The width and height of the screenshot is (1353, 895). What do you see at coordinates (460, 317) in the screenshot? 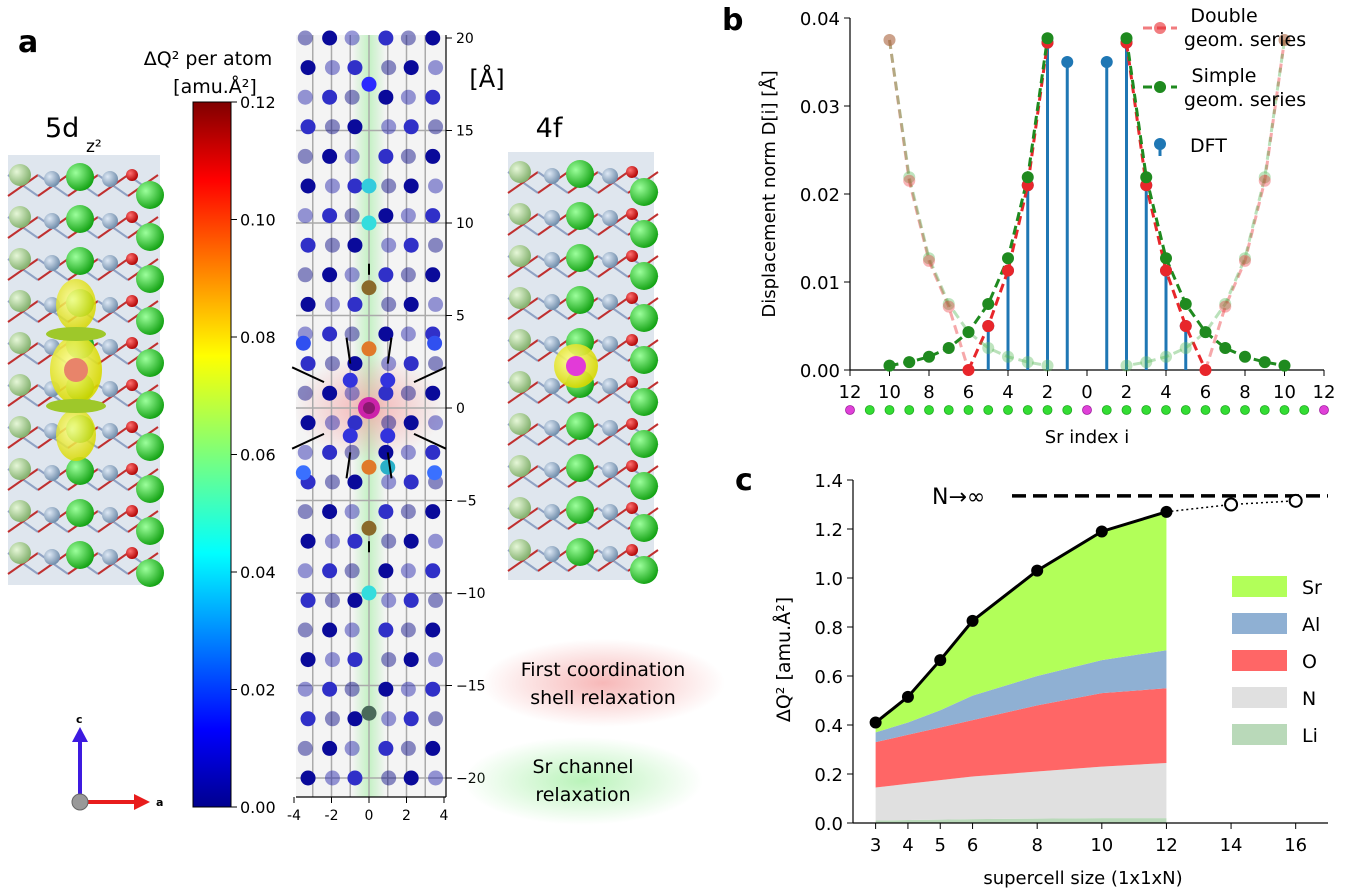
I see `y-tick-label: 5` at bounding box center [460, 317].